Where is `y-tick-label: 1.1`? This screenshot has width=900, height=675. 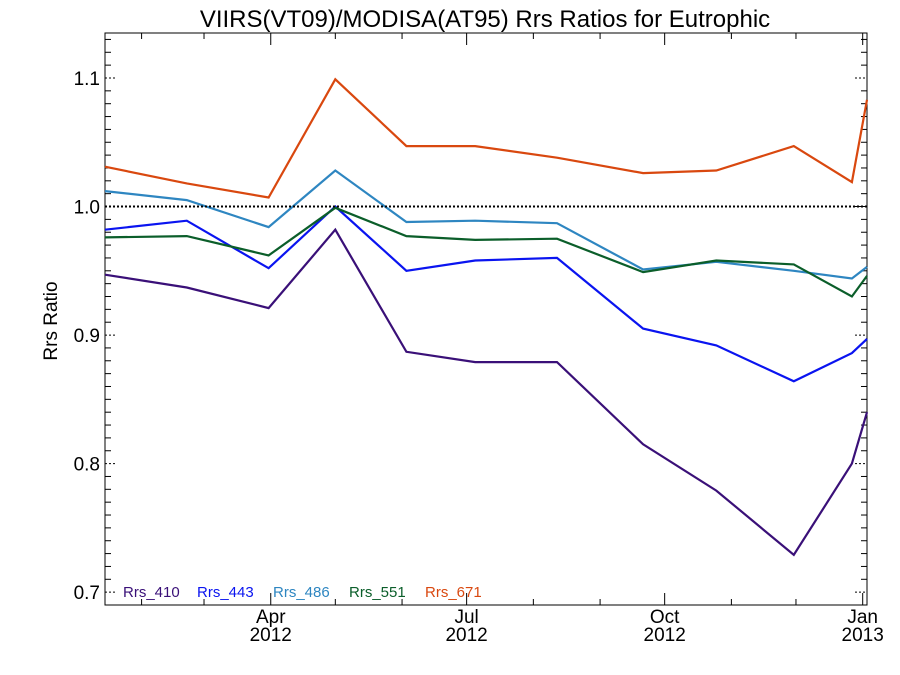 y-tick-label: 1.1 is located at coordinates (87, 79).